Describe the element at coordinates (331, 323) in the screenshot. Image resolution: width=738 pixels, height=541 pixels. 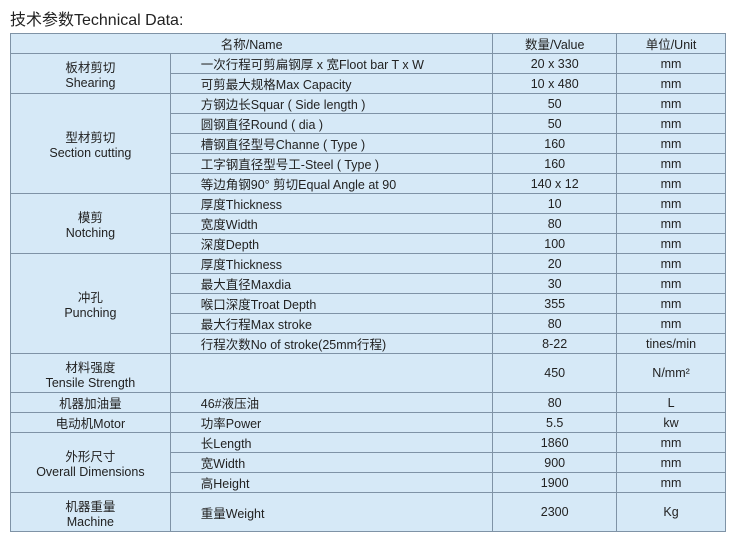
I see `cell-name: 最大行程Max stroke` at that location.